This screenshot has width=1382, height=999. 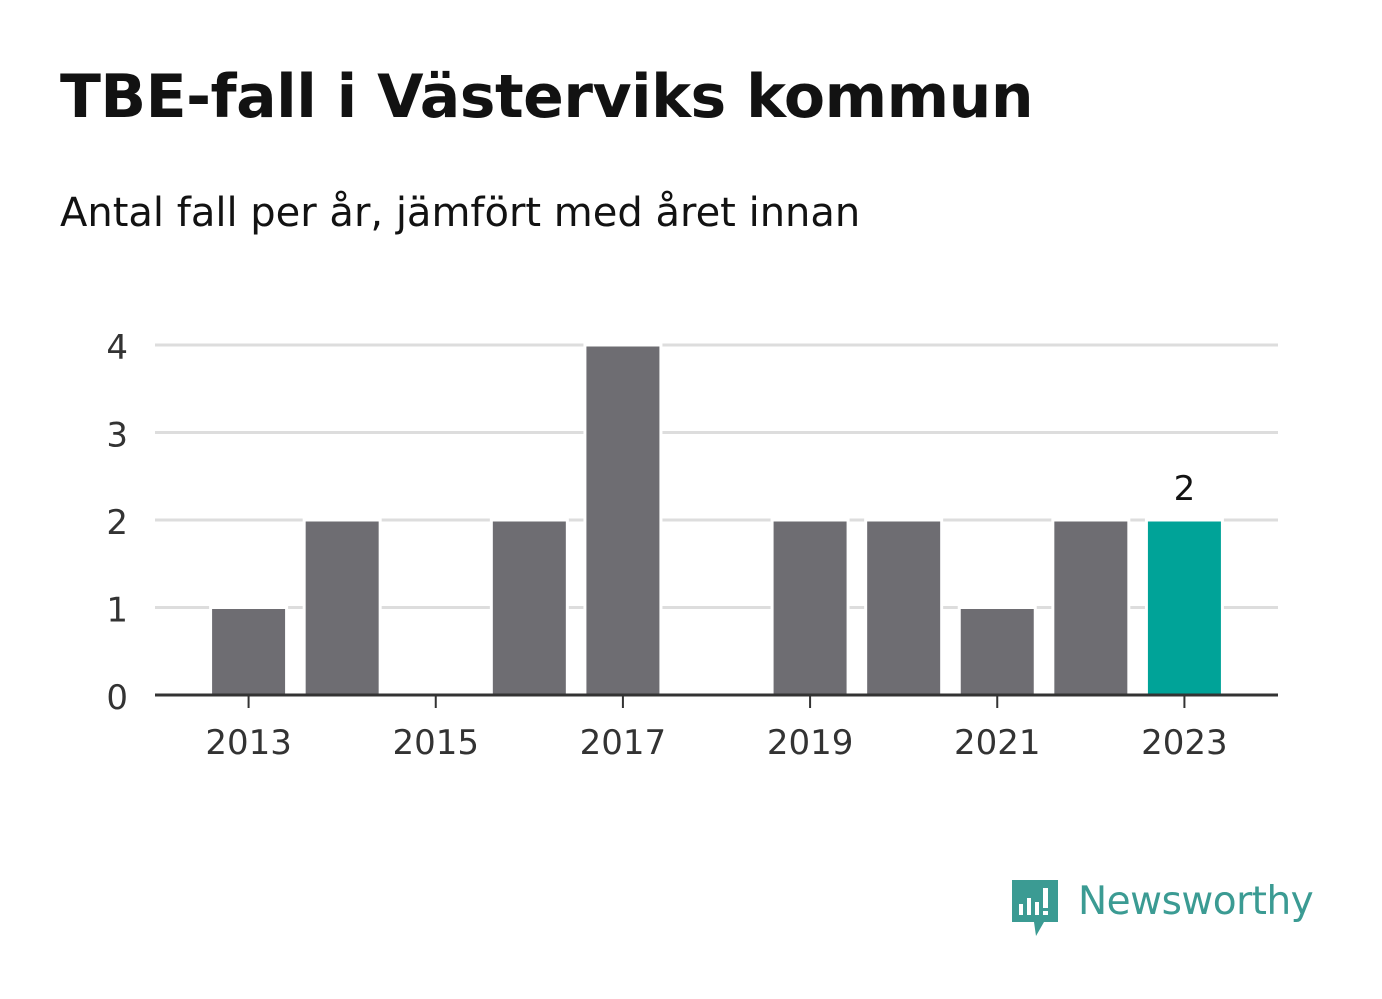 What do you see at coordinates (810, 607) in the screenshot?
I see `bar-2019` at bounding box center [810, 607].